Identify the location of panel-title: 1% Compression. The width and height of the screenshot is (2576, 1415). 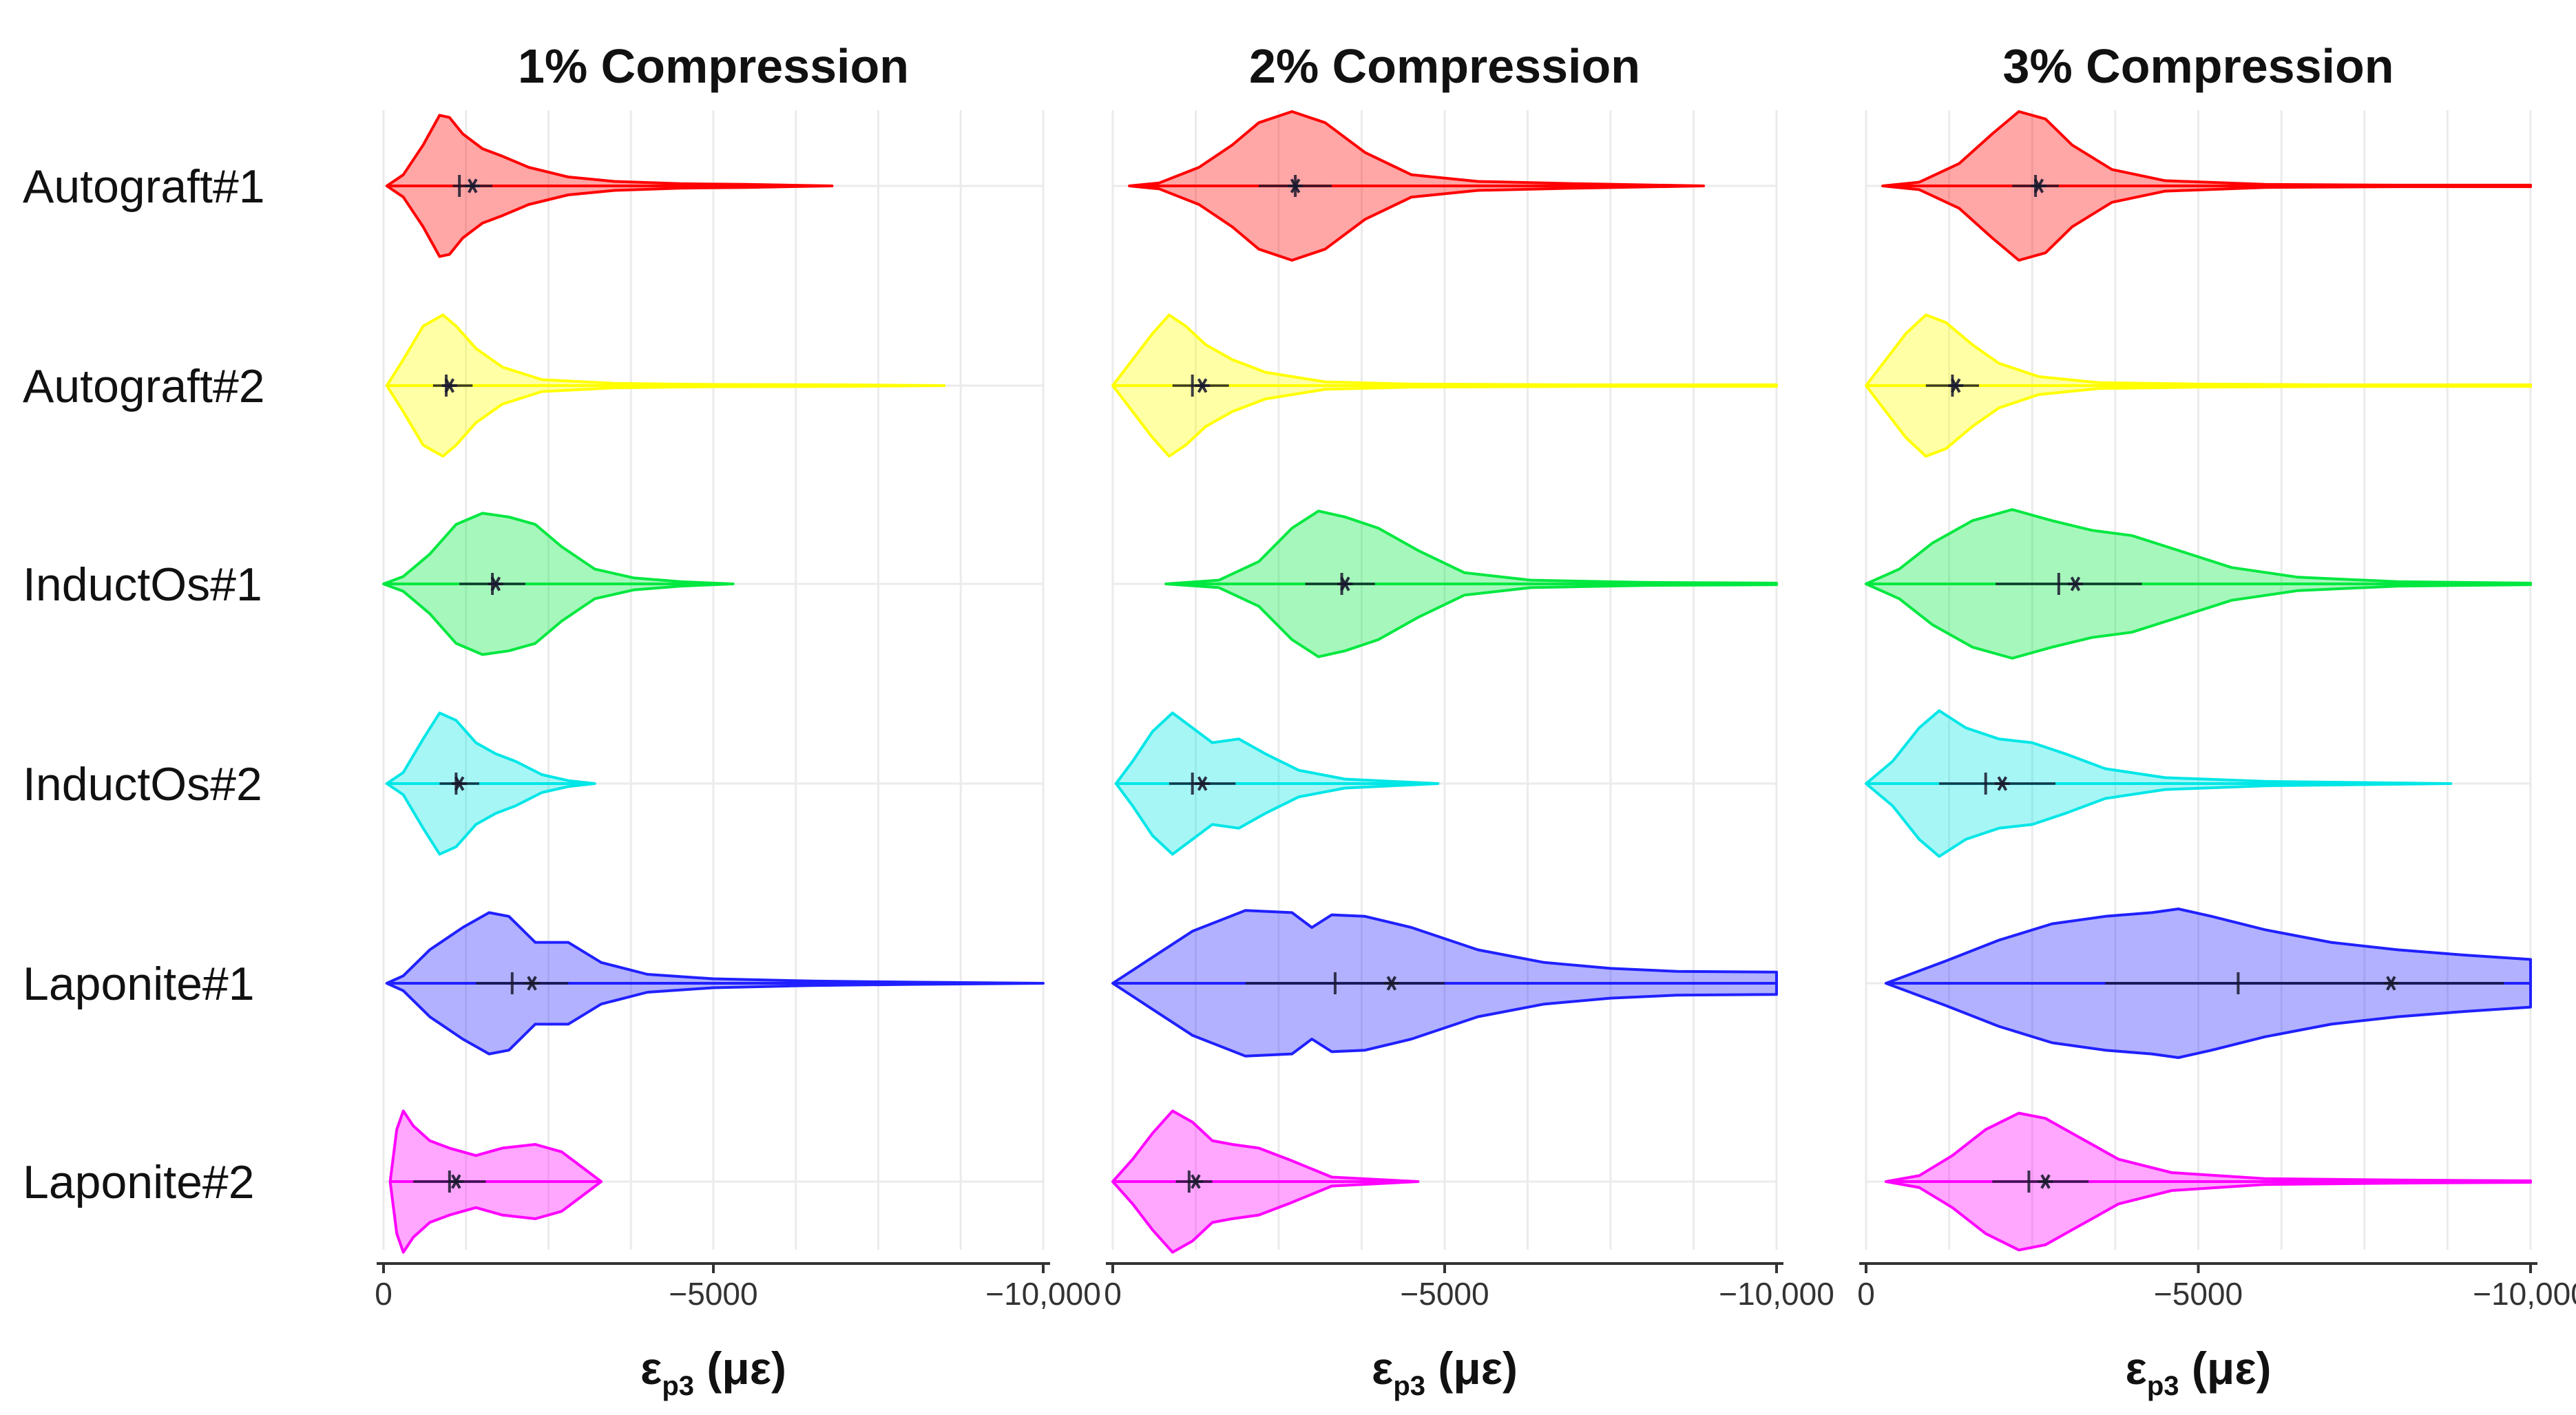
(713, 66).